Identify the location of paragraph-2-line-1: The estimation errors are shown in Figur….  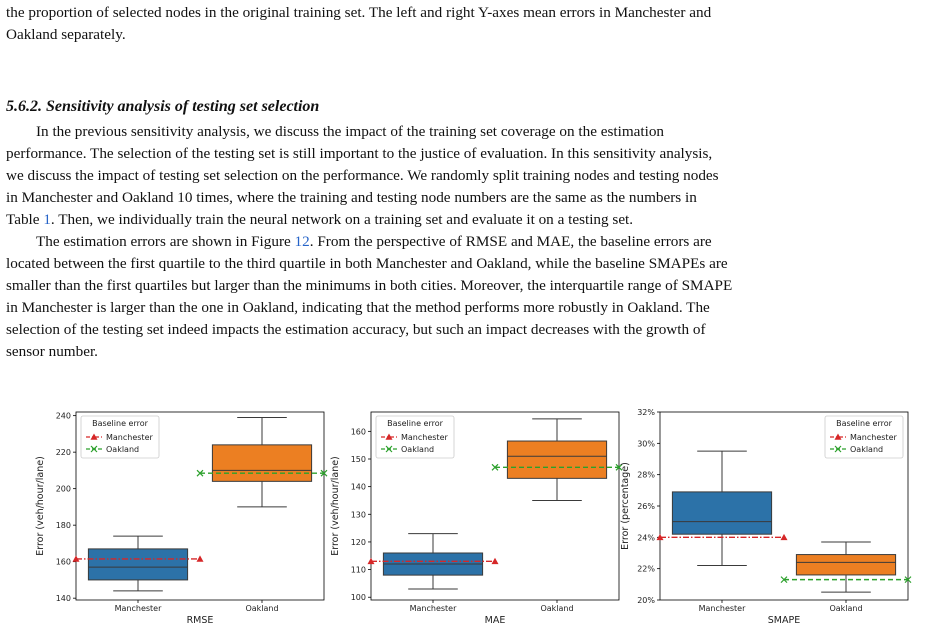
(374, 242).